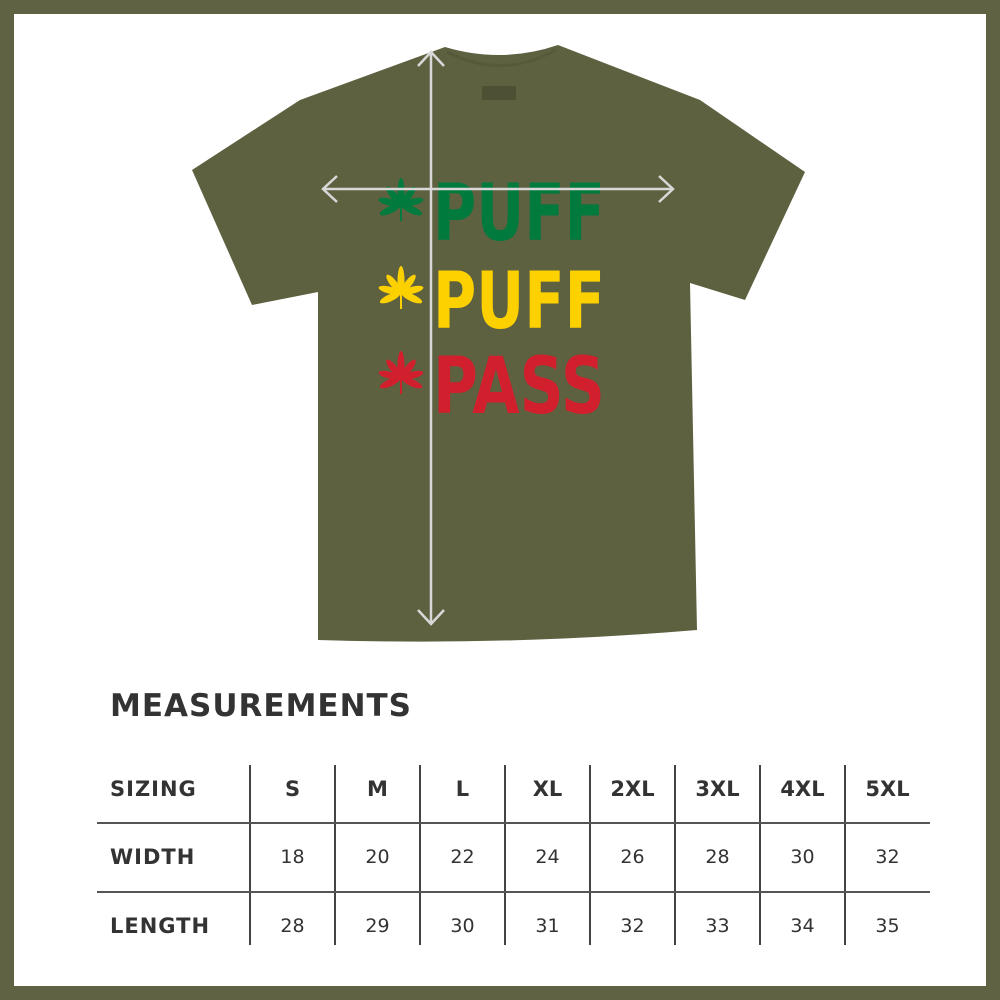 The width and height of the screenshot is (1000, 1000). What do you see at coordinates (887, 926) in the screenshot?
I see `measurement-value: 35` at bounding box center [887, 926].